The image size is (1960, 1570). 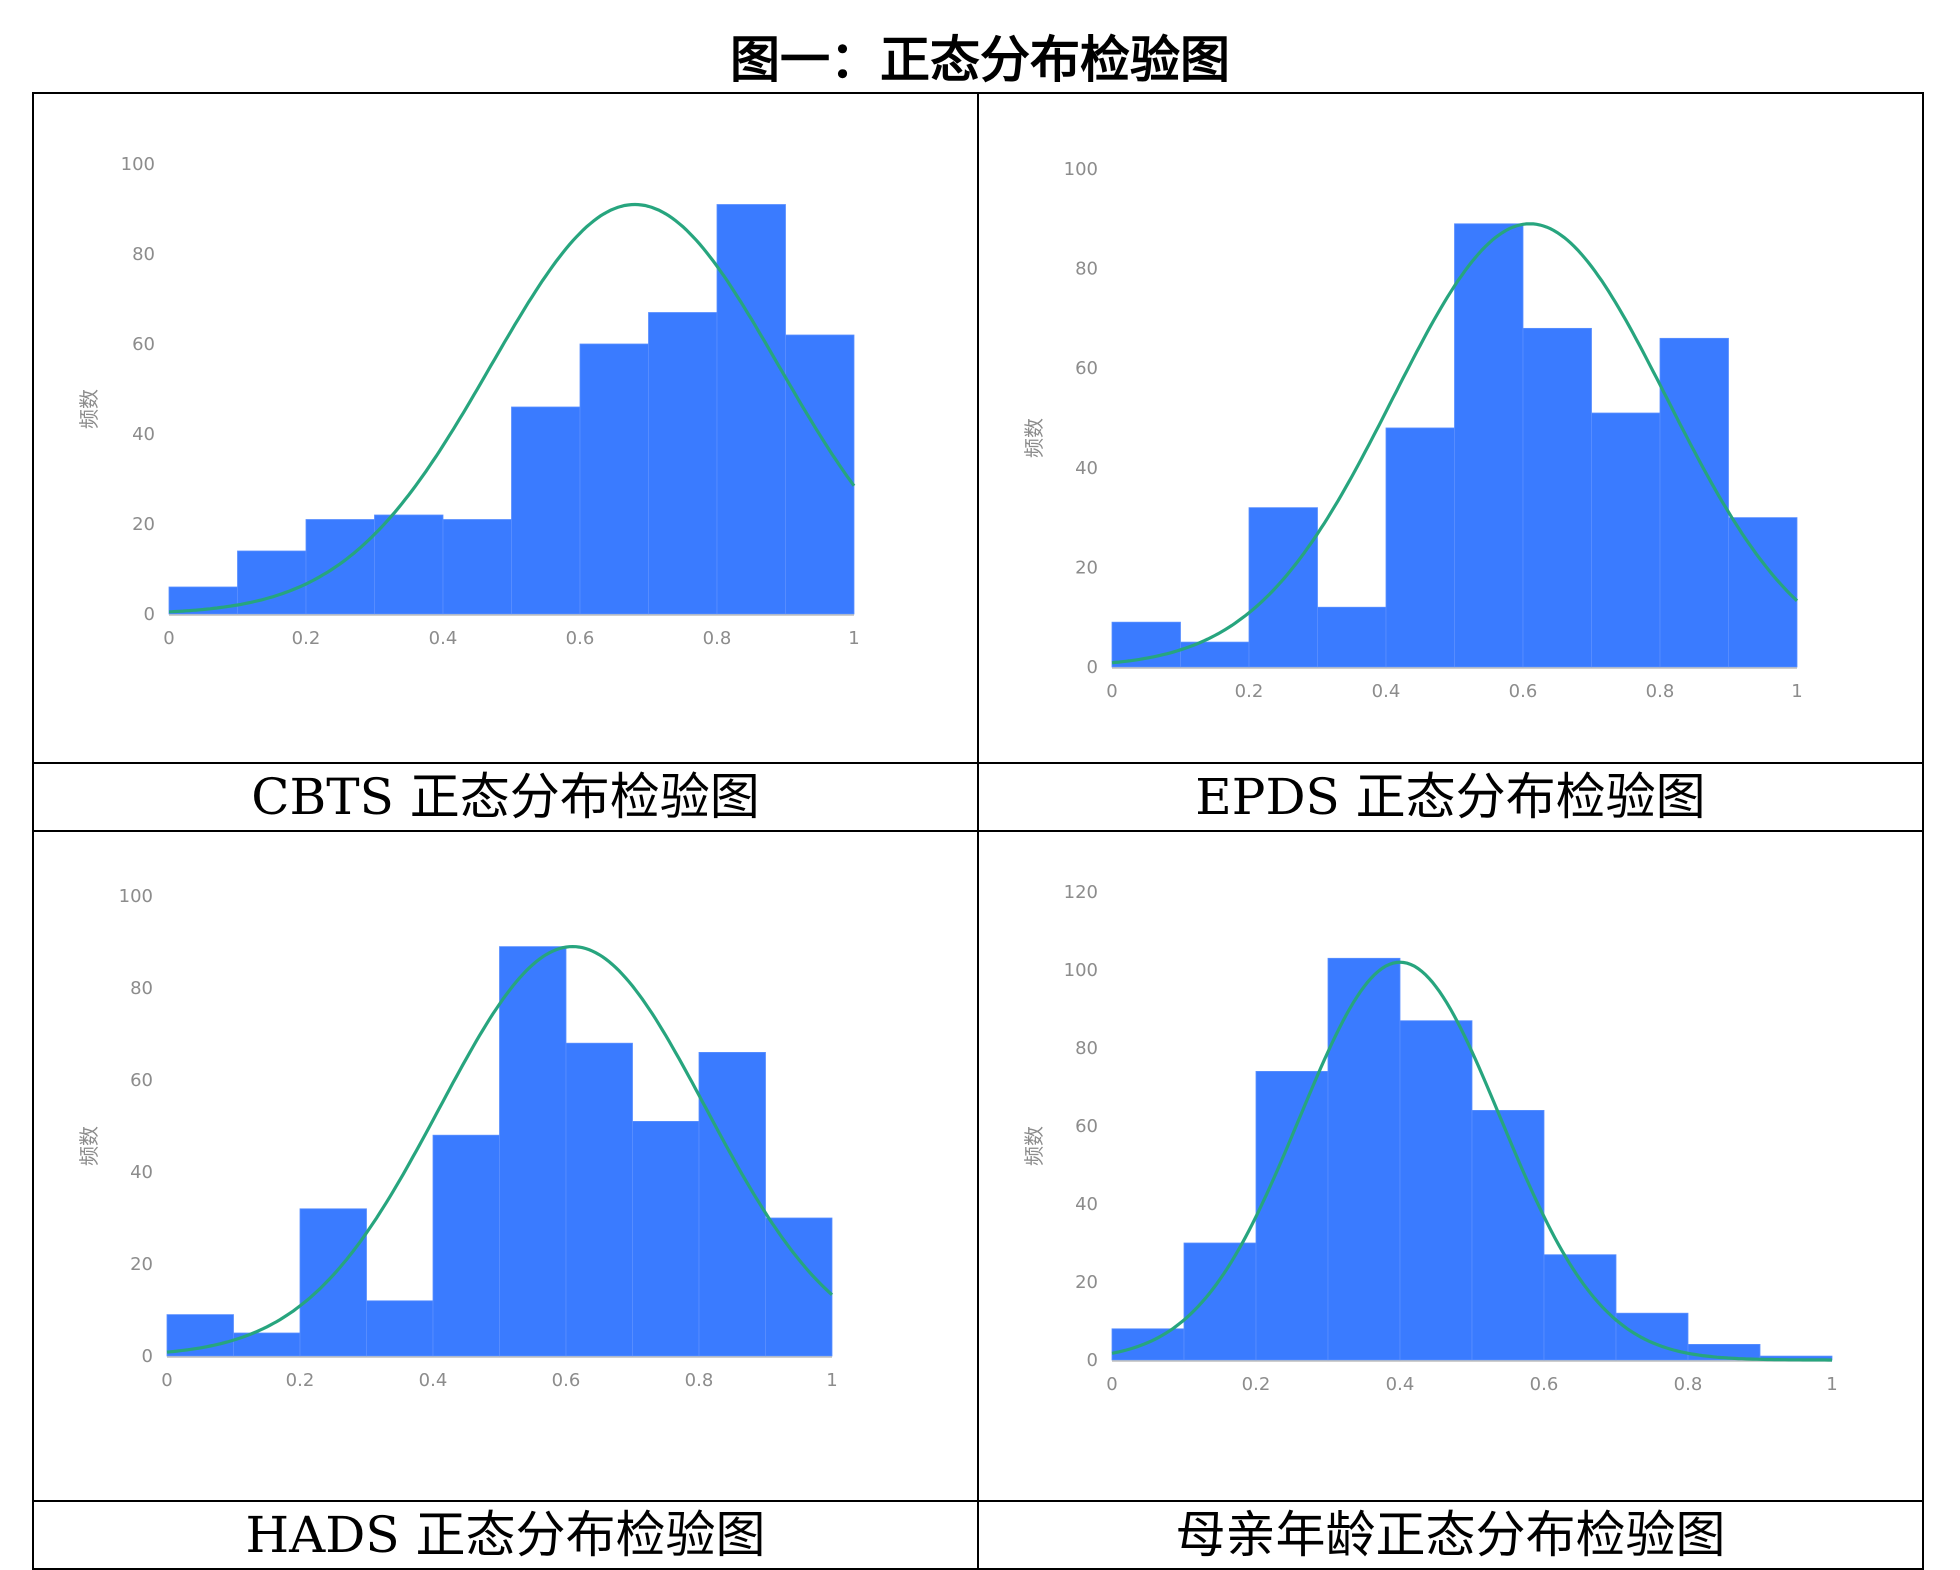 I want to click on y-tick-label: 120, so click(x=1081, y=892).